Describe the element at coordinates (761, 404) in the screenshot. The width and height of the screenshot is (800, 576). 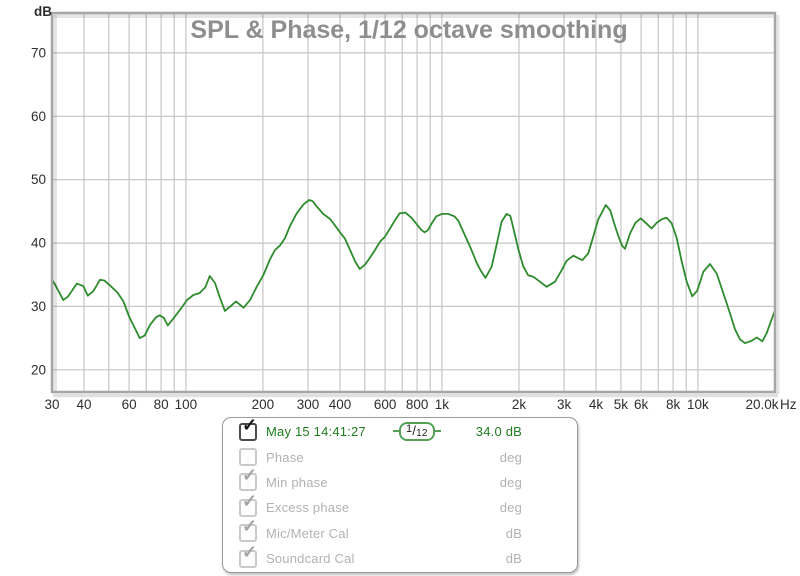
I see `x-tick-label: 20.0k` at that location.